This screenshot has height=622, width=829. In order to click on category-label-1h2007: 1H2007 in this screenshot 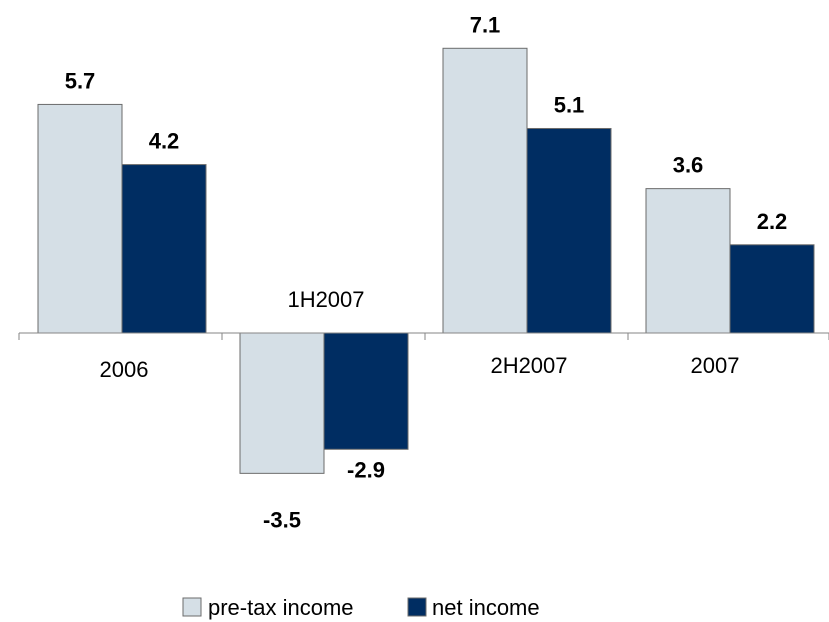, I will do `click(325, 299)`.